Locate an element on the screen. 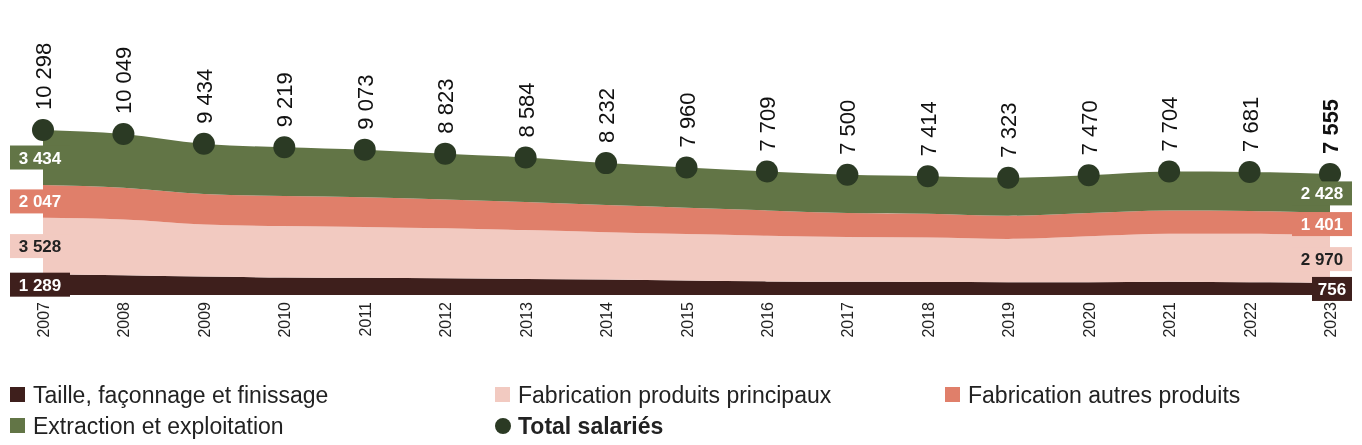 The width and height of the screenshot is (1362, 445). data-label: 8 232 is located at coordinates (607, 116).